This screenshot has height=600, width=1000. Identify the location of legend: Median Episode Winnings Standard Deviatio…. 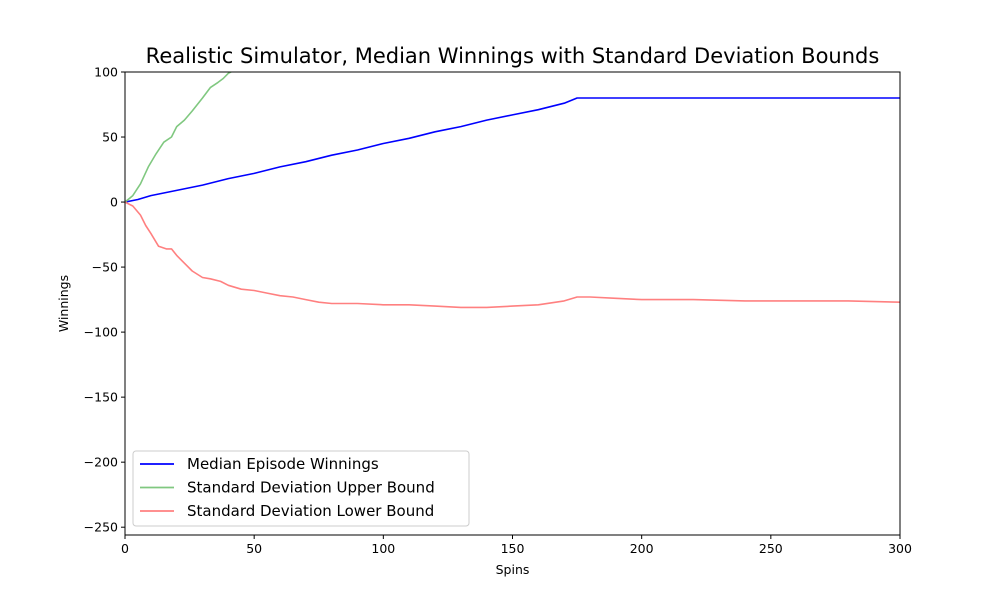
(301, 488).